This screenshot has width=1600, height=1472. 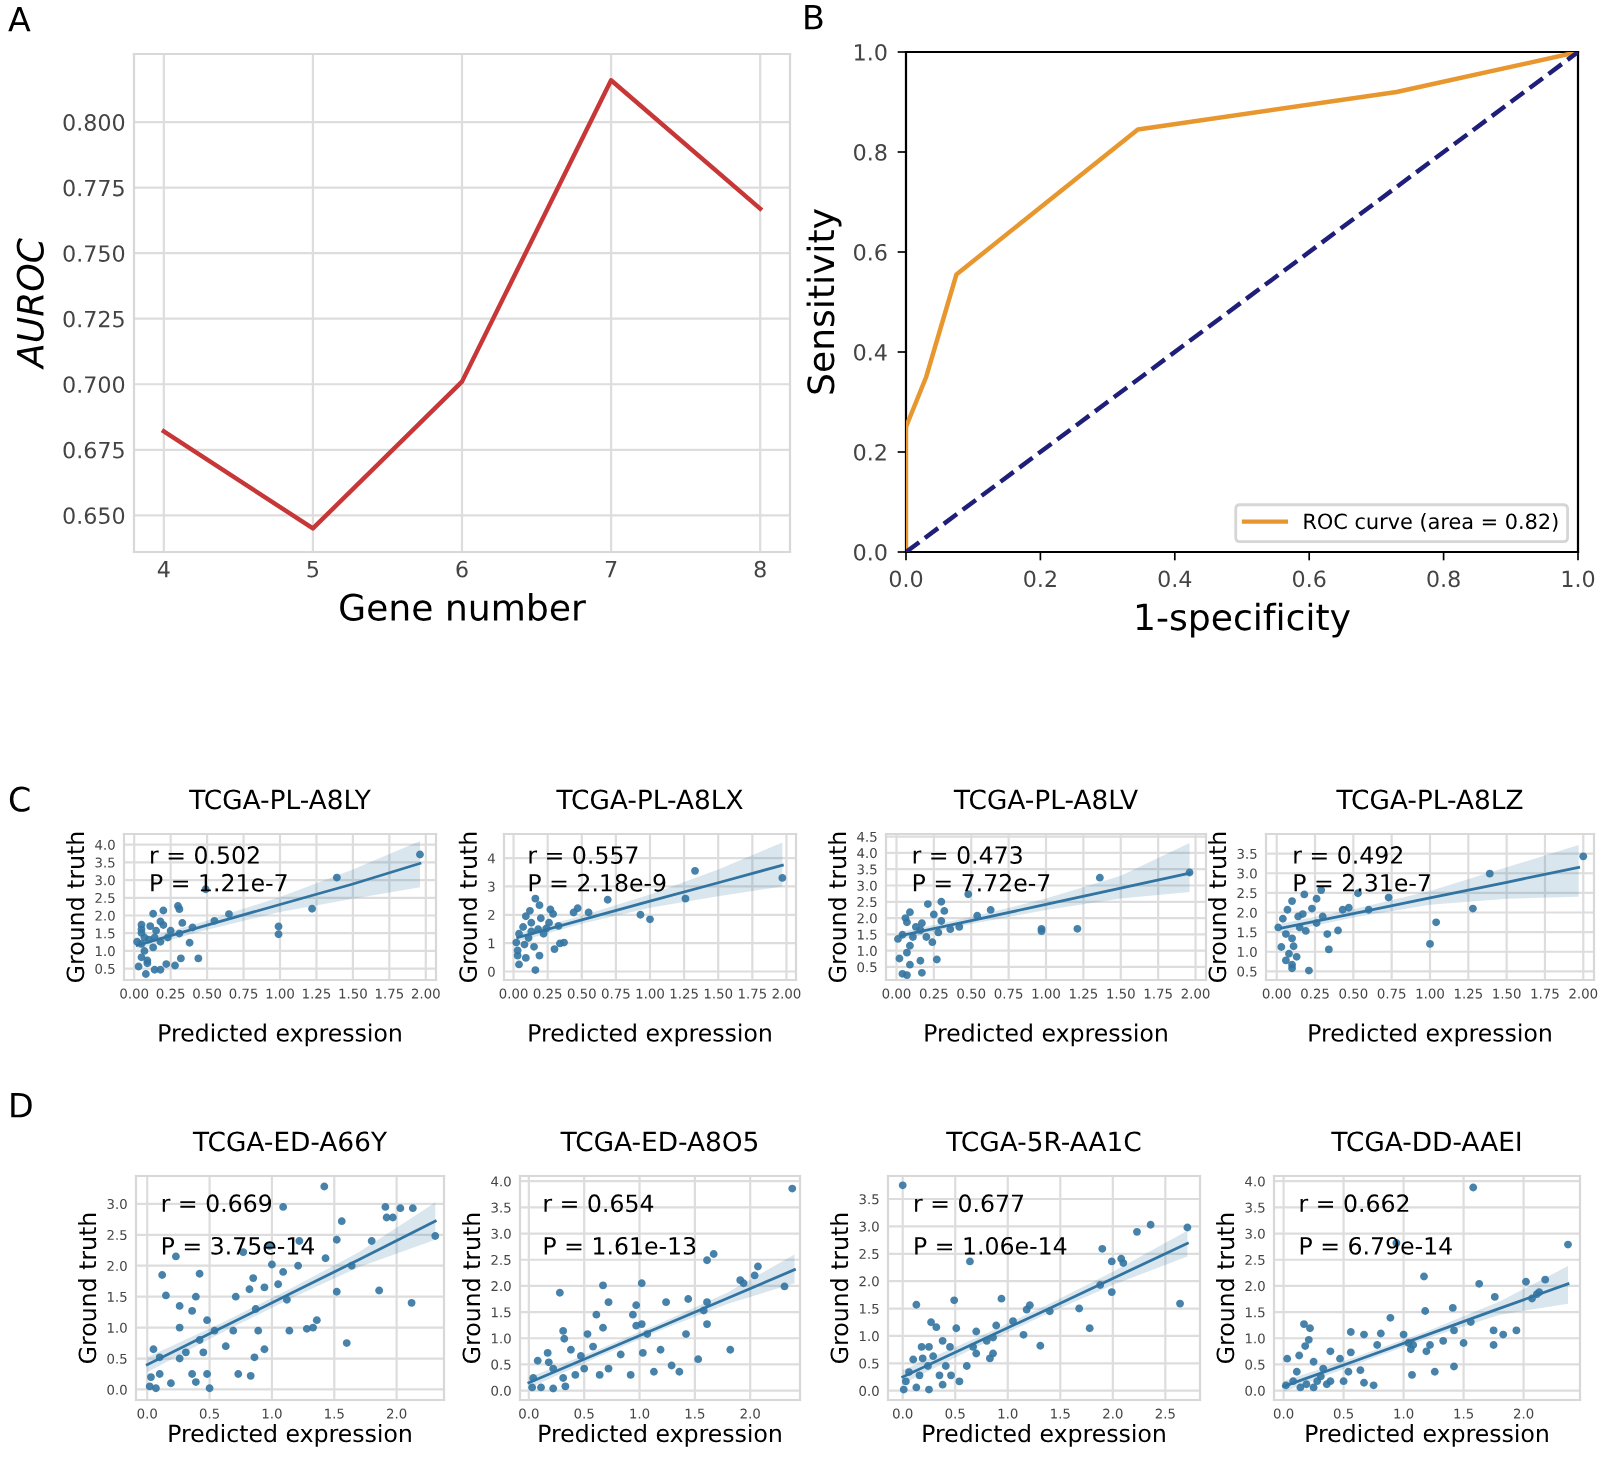 What do you see at coordinates (290, 1141) in the screenshot?
I see `chart-title: TCGA-ED-A66Y` at bounding box center [290, 1141].